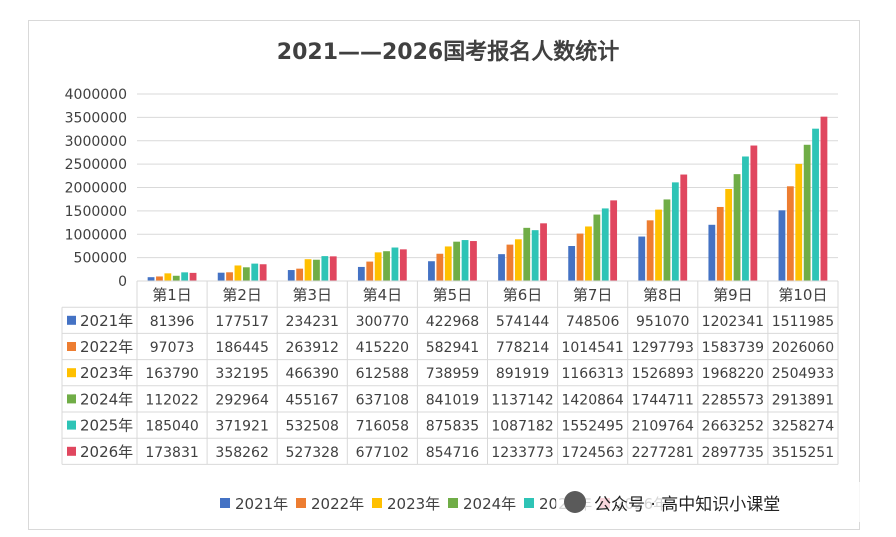 Image resolution: width=896 pixels, height=537 pixels. What do you see at coordinates (473, 261) in the screenshot?
I see `bar-2026年-第5日` at bounding box center [473, 261].